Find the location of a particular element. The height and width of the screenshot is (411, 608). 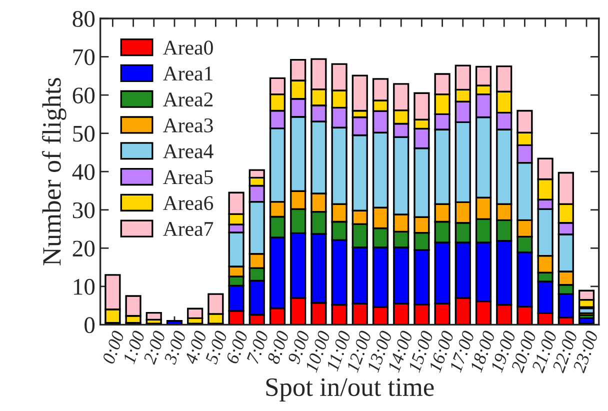

y-tick-label: 0 is located at coordinates (89, 325).